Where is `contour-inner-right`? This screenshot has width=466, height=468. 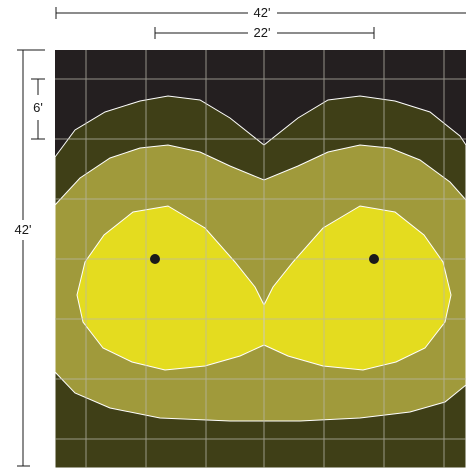 contour-inner-right is located at coordinates (357, 288).